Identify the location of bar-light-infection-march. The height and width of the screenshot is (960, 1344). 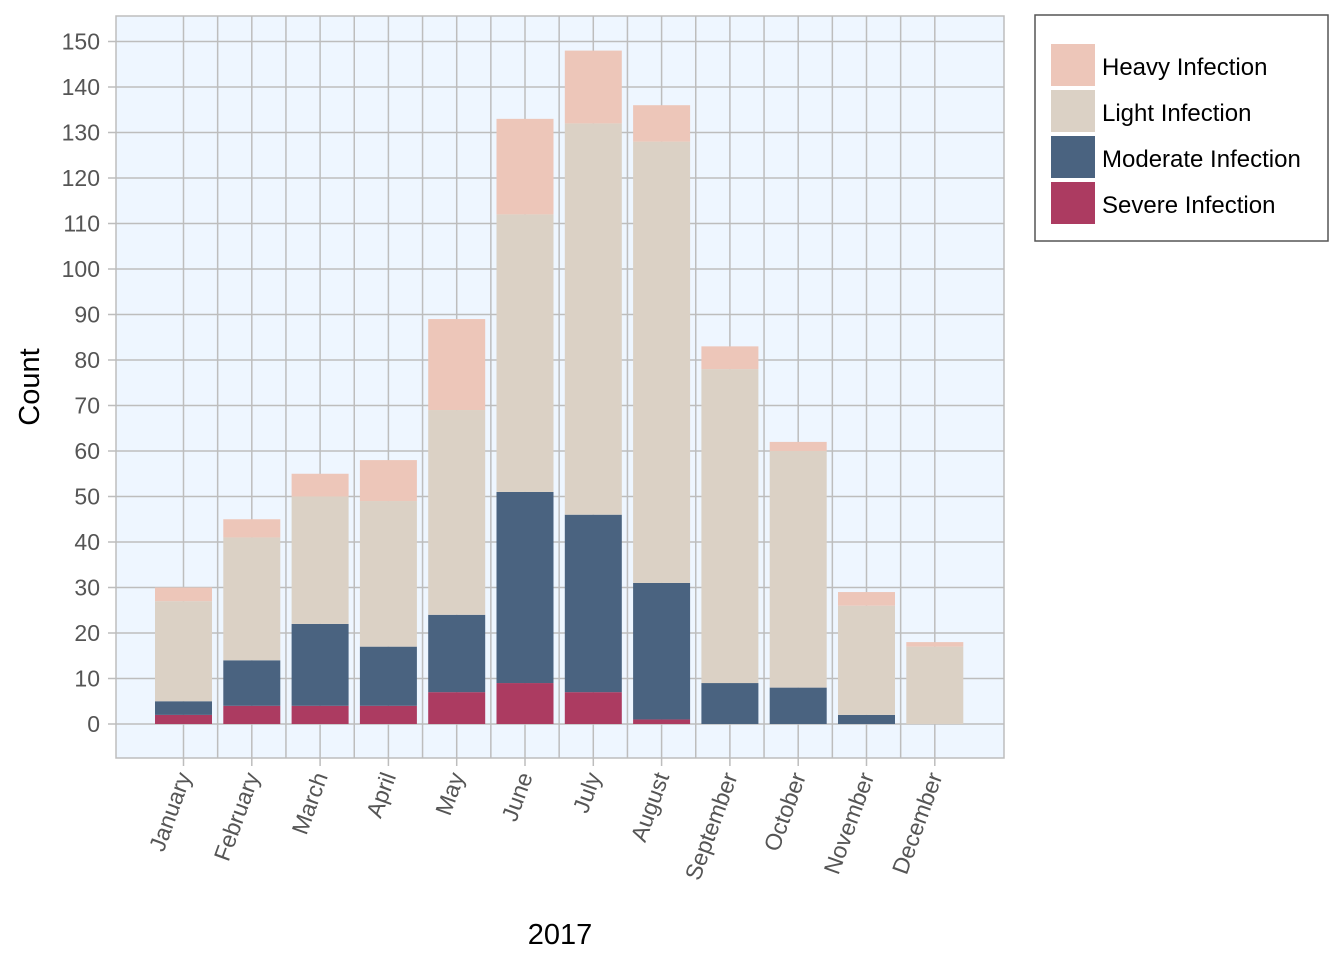
(320, 560).